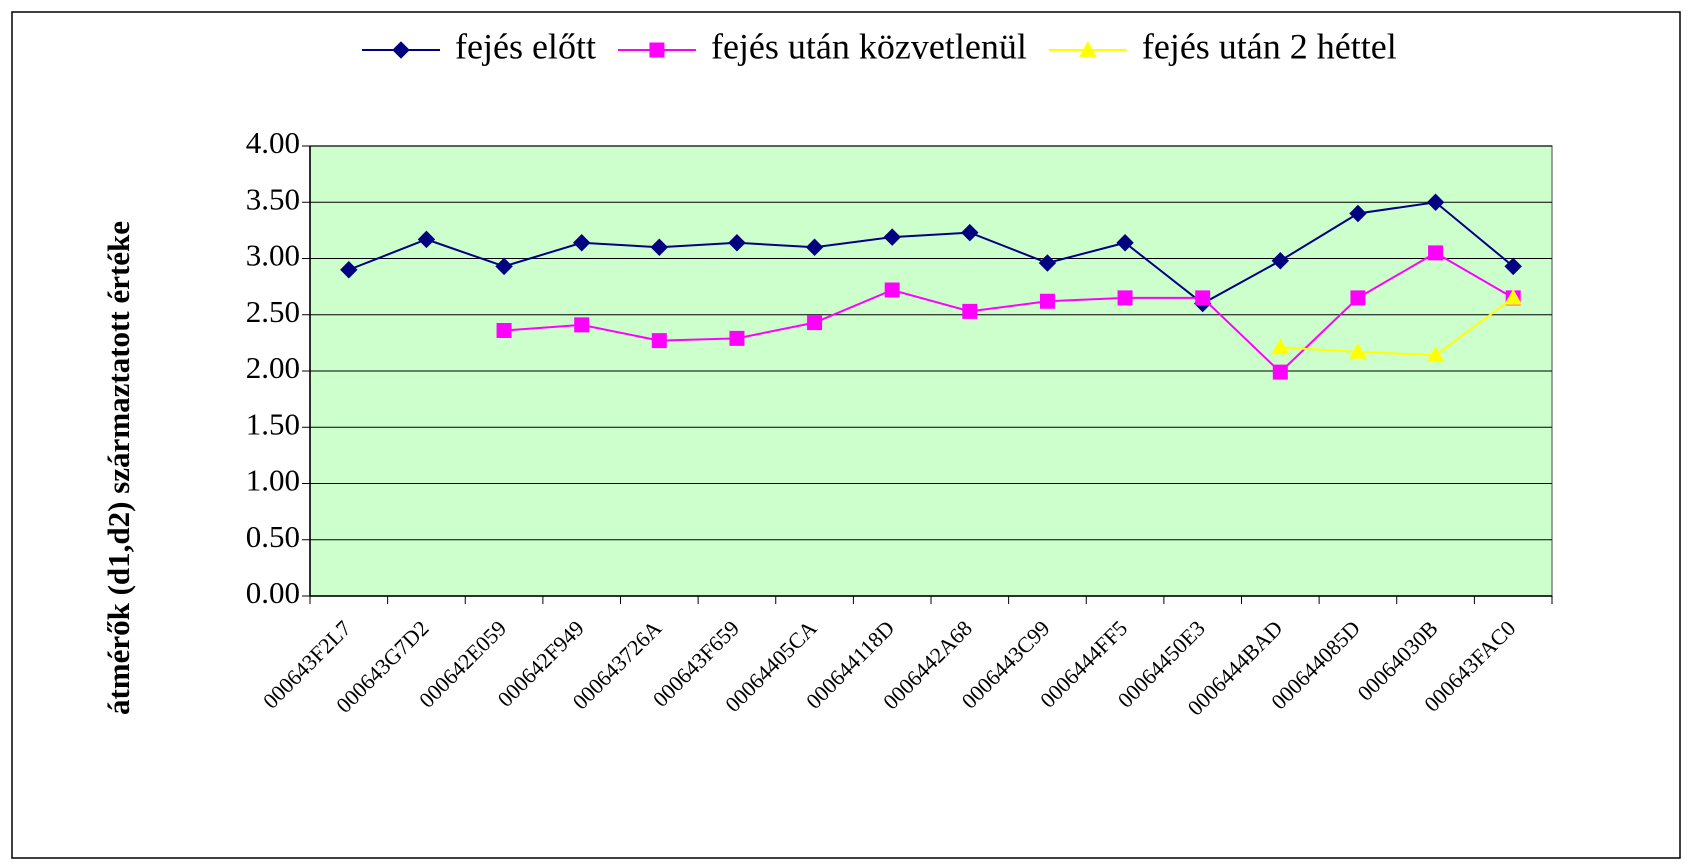 The height and width of the screenshot is (868, 1692). What do you see at coordinates (273, 198) in the screenshot?
I see `y-tick-label: 3.50` at bounding box center [273, 198].